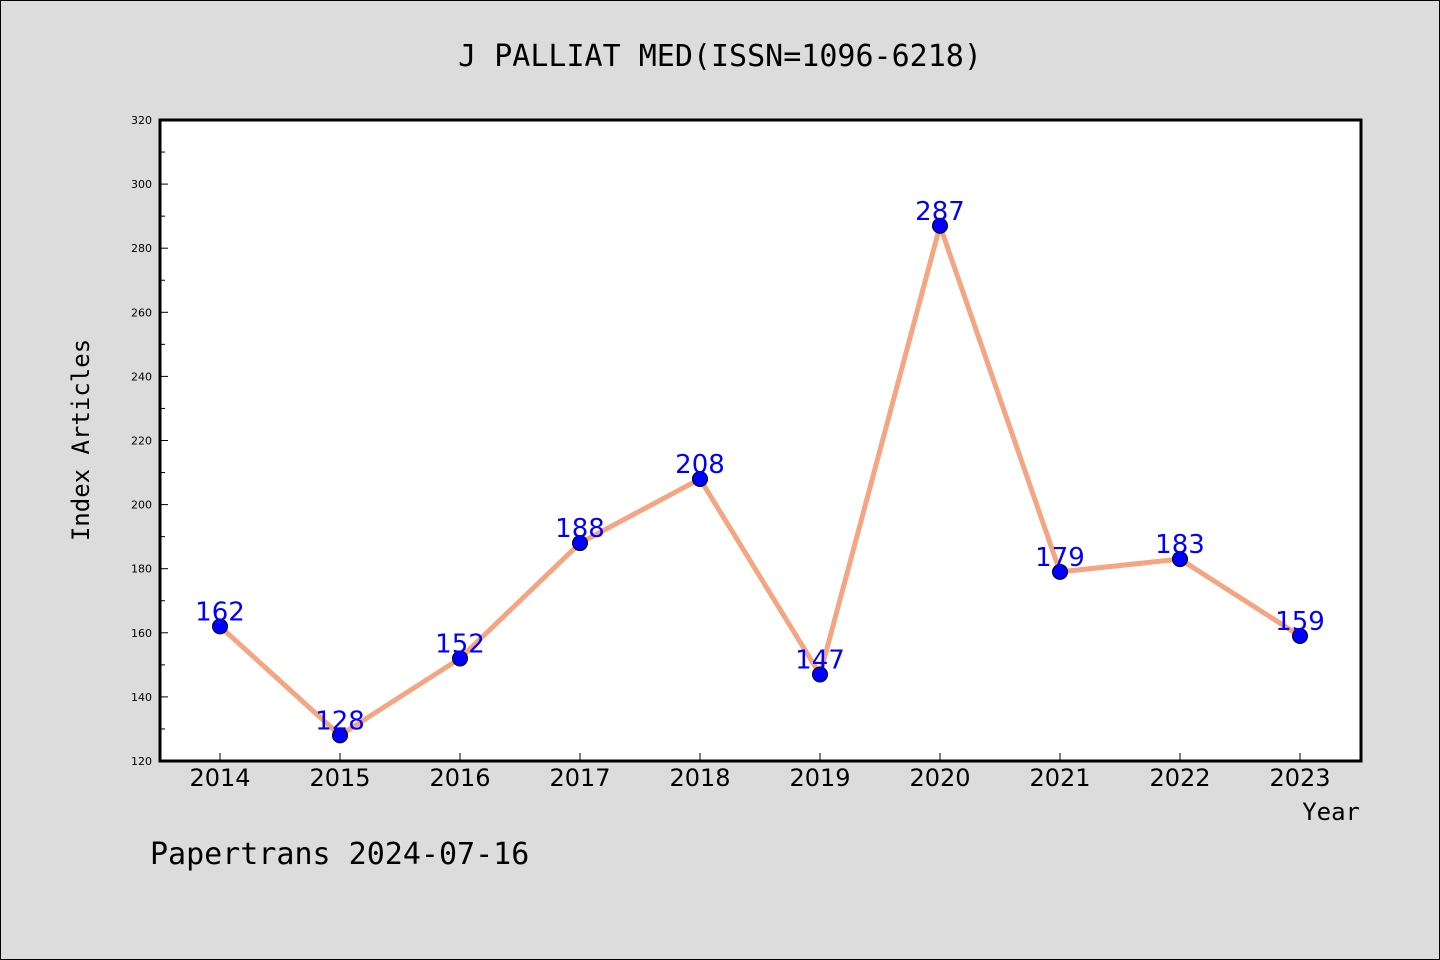  What do you see at coordinates (219, 778) in the screenshot?
I see `x-tick-label: 2014` at bounding box center [219, 778].